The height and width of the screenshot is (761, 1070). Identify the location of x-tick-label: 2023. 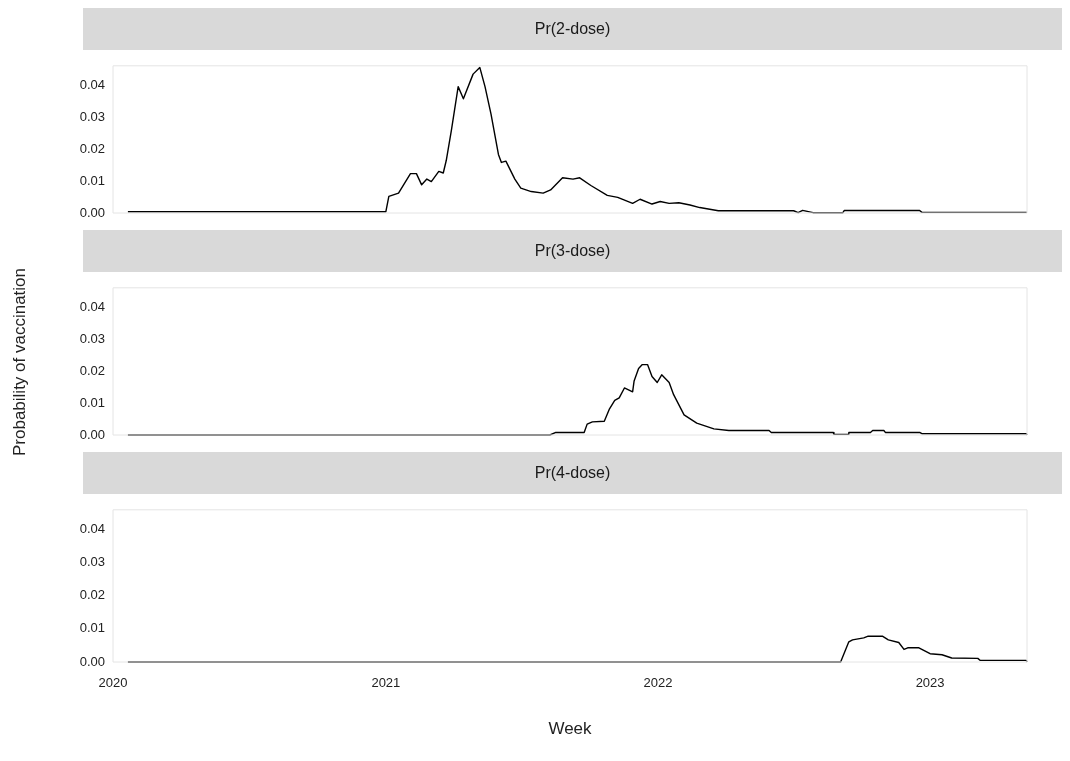
(930, 683).